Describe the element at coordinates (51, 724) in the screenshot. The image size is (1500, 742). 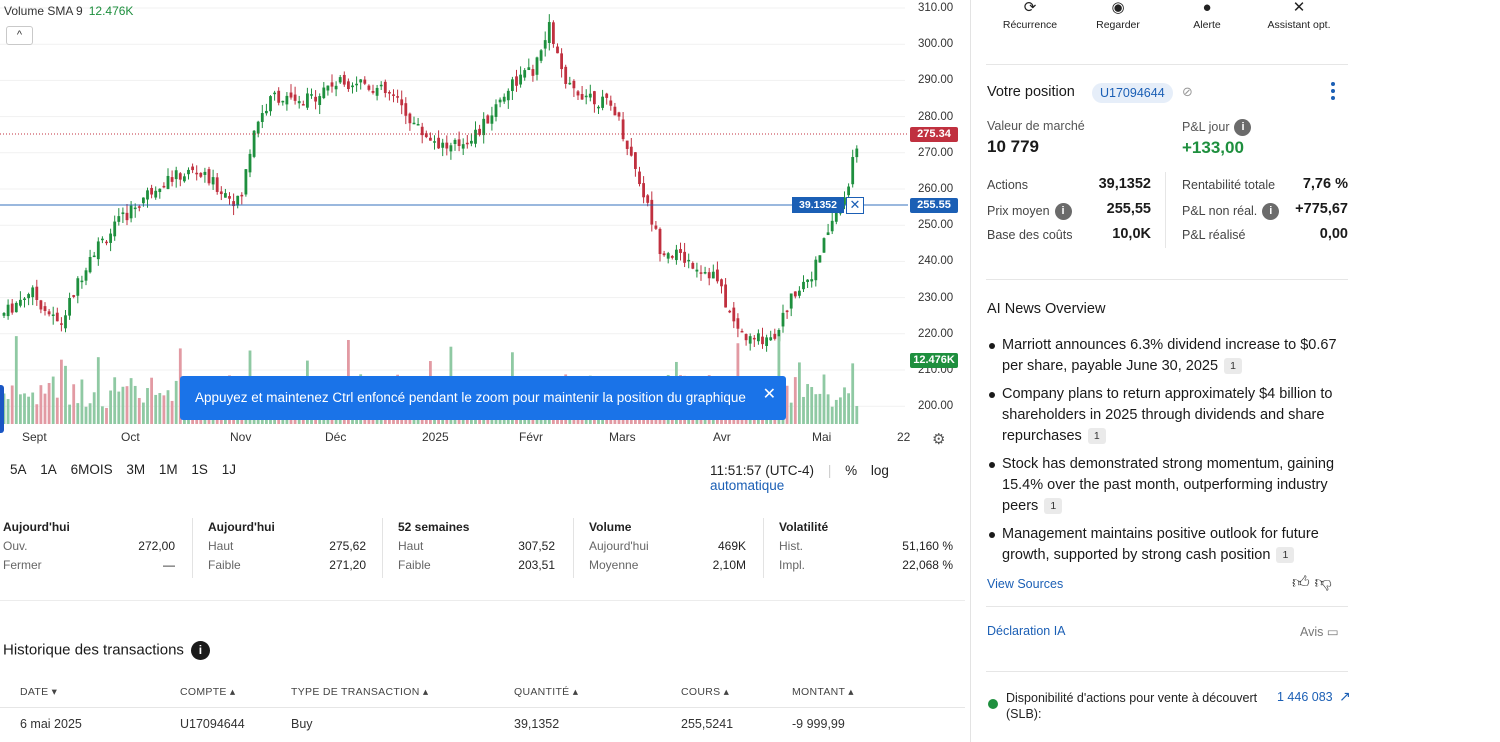
I see `table-cell: 6 mai 2025` at that location.